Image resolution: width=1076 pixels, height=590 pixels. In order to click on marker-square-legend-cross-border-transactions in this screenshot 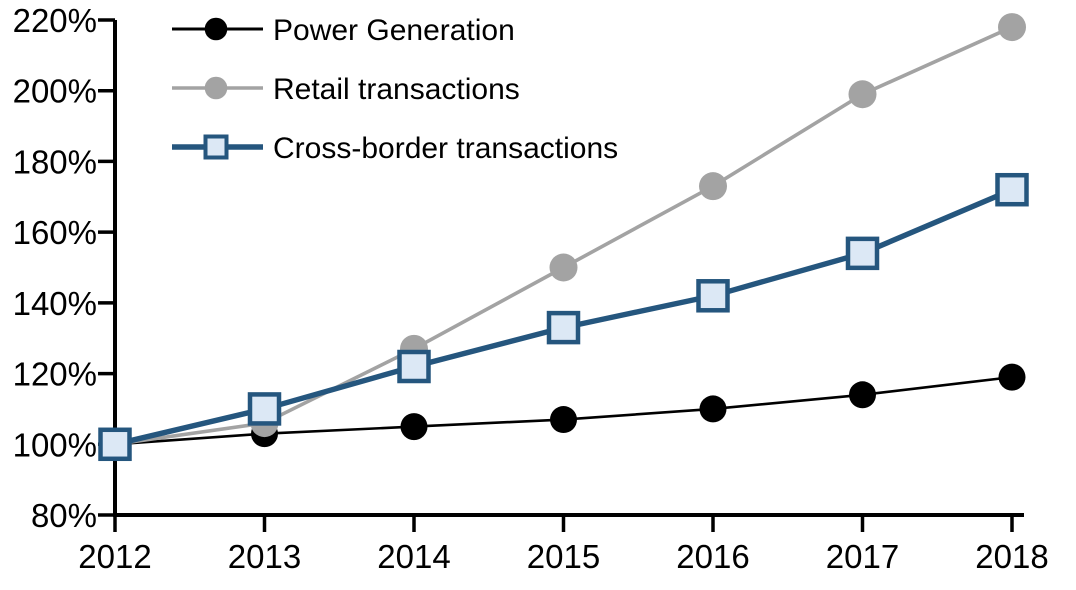, I will do `click(216, 147)`.